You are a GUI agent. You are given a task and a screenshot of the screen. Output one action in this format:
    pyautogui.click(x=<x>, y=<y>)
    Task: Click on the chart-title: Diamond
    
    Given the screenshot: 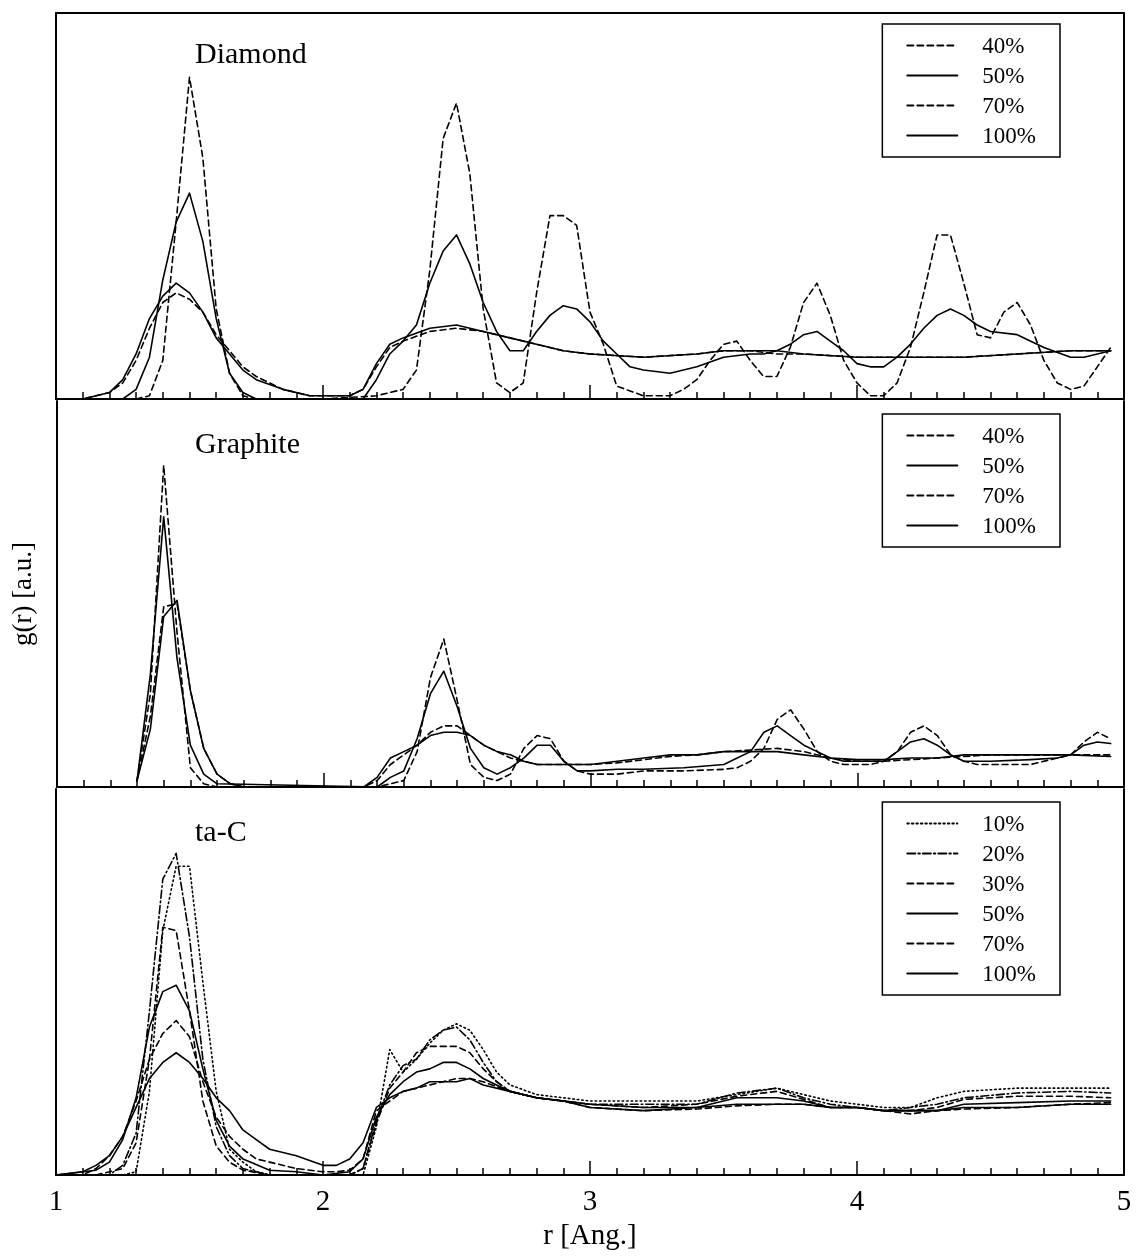 What is the action you would take?
    pyautogui.click(x=251, y=52)
    